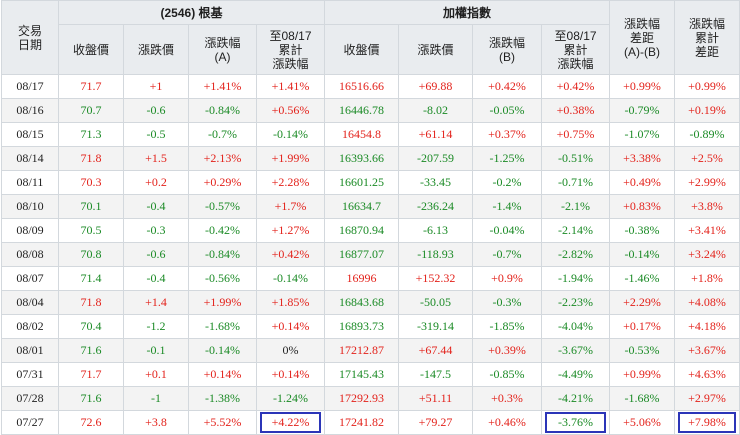 The image size is (740, 435). I want to click on cell-stock-cum: -0.14%, so click(290, 278).